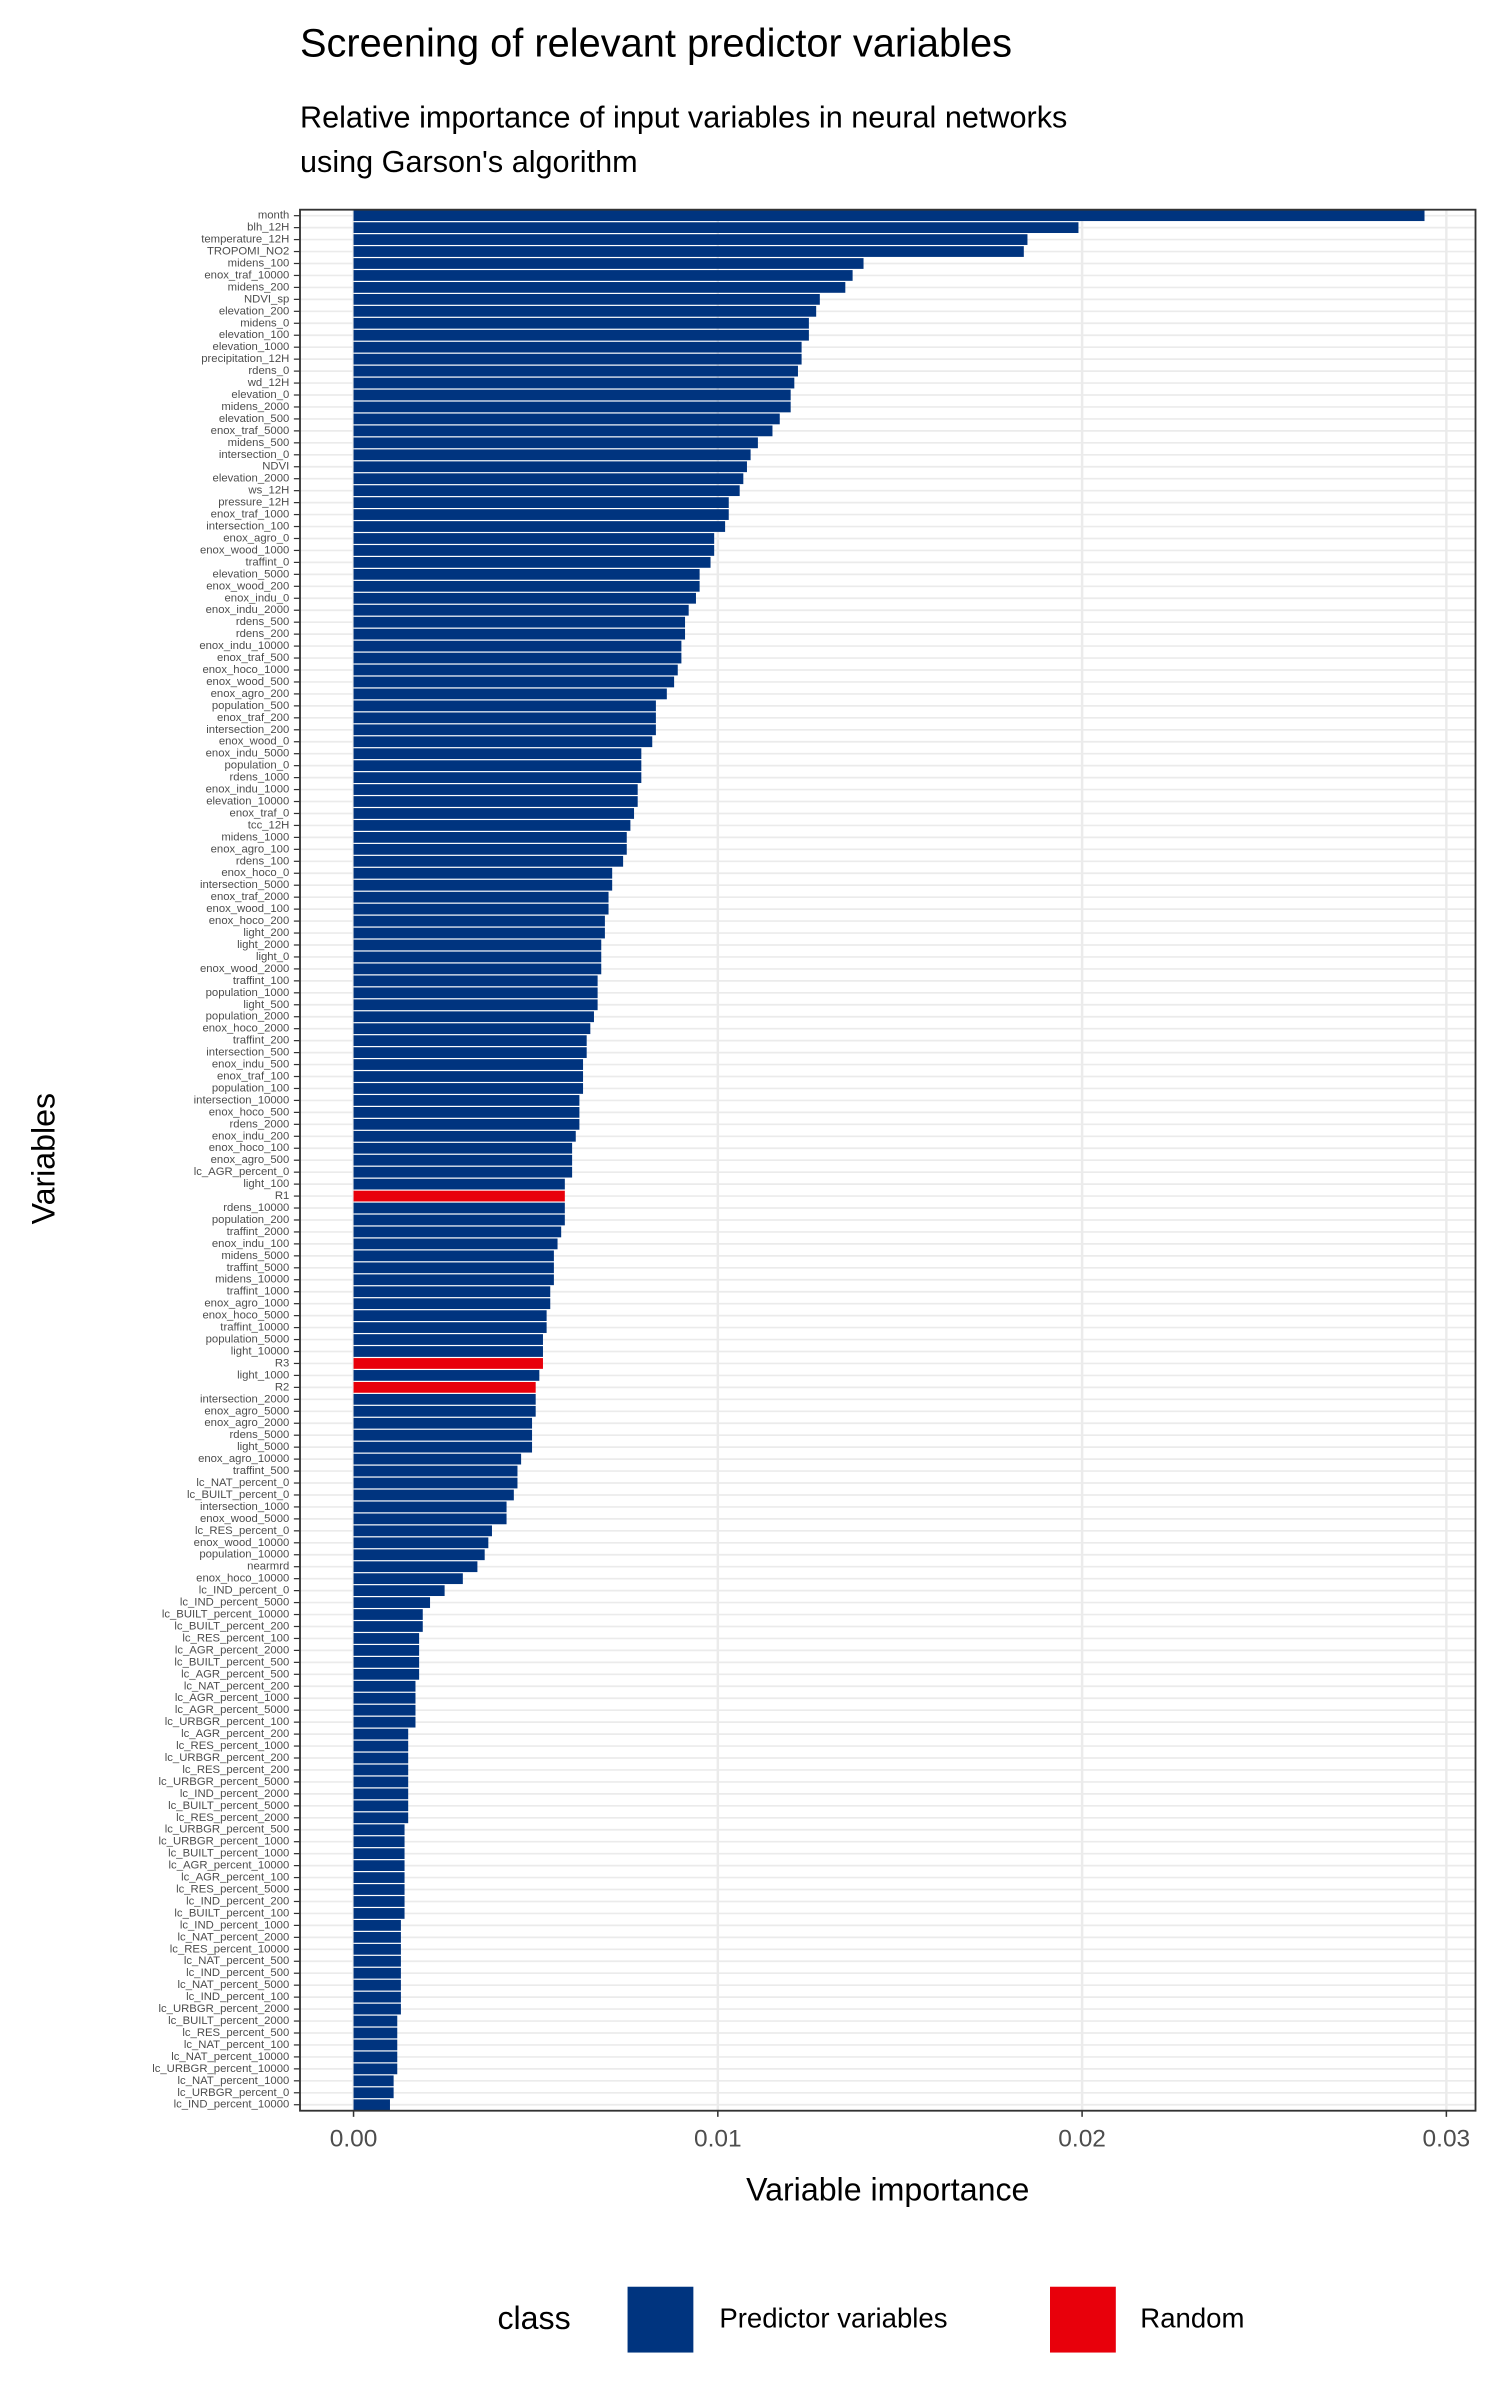 The height and width of the screenshot is (2400, 1500). I want to click on y-axis-title: Variables, so click(43, 1159).